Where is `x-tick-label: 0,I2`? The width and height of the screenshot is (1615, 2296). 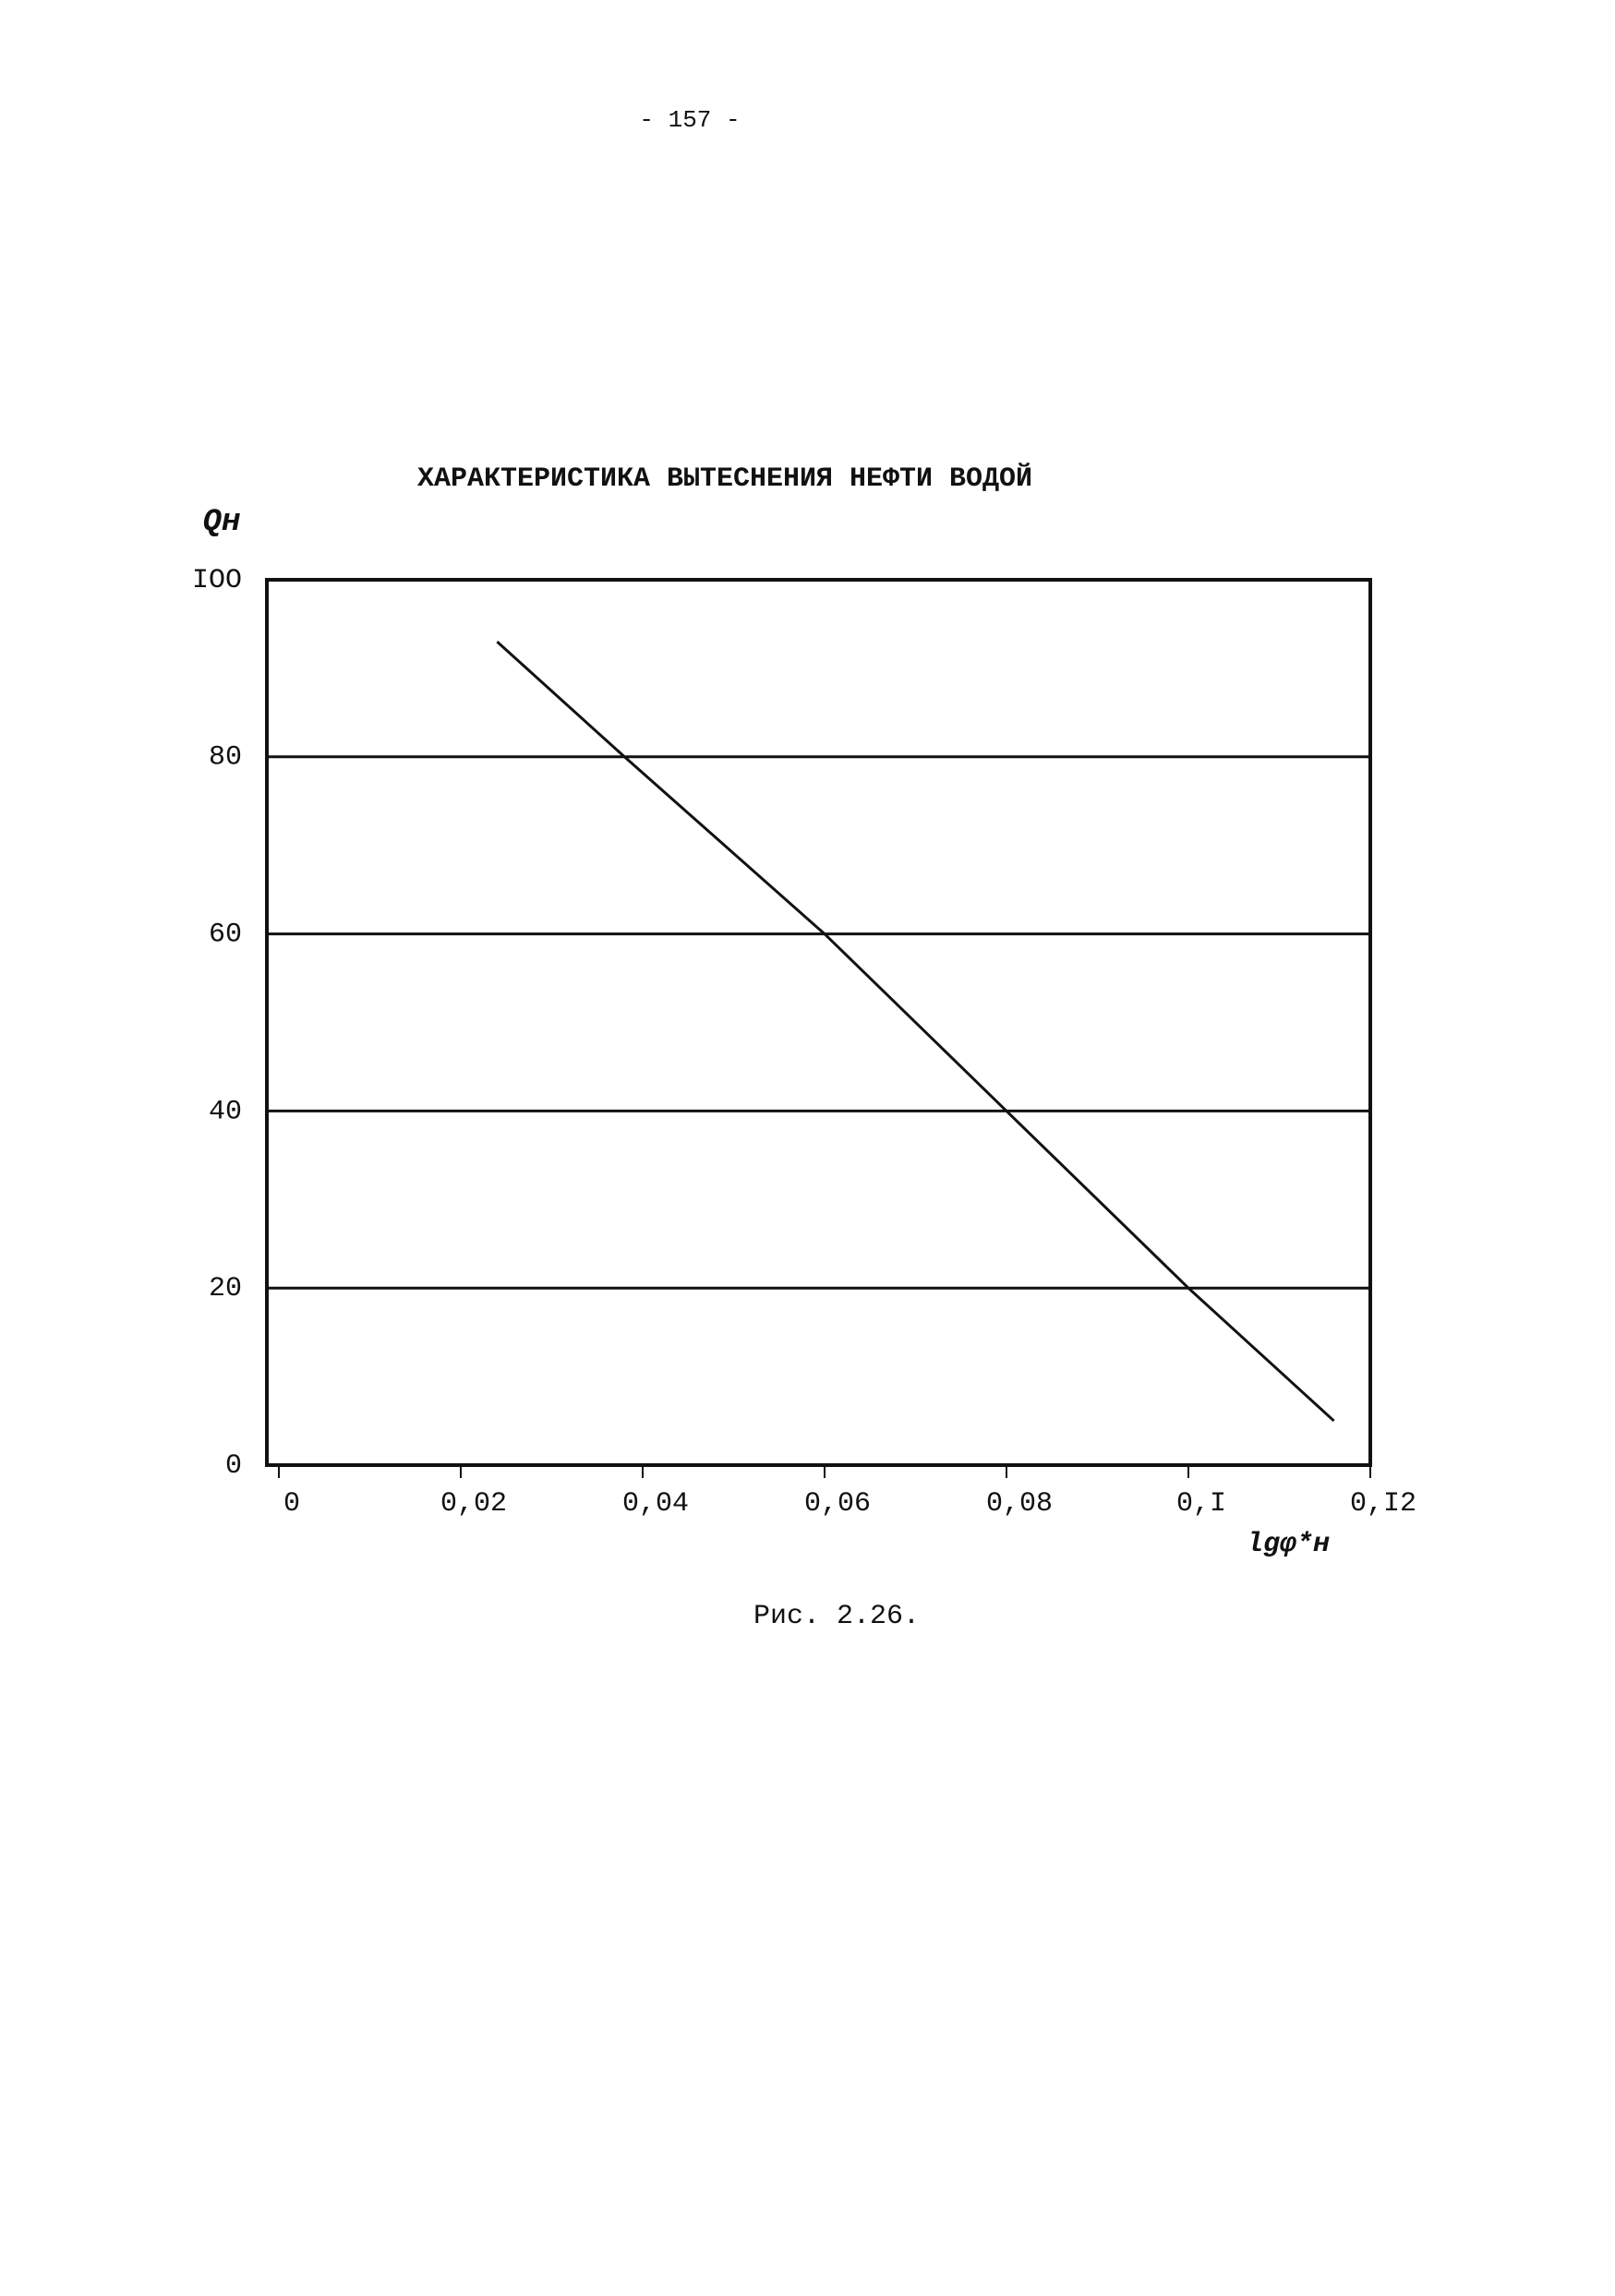
x-tick-label: 0,I2 is located at coordinates (1383, 1504).